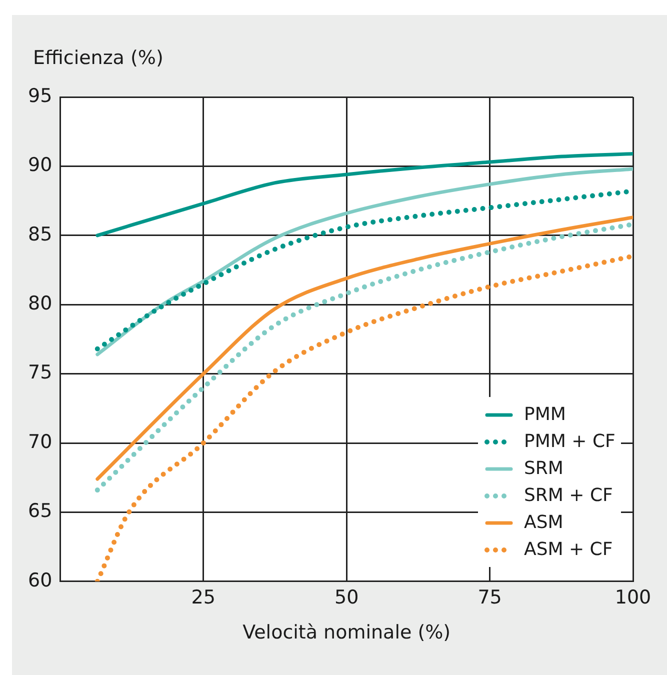 The height and width of the screenshot is (675, 667). Describe the element at coordinates (568, 549) in the screenshot. I see `legend-label: ASM + CF` at that location.